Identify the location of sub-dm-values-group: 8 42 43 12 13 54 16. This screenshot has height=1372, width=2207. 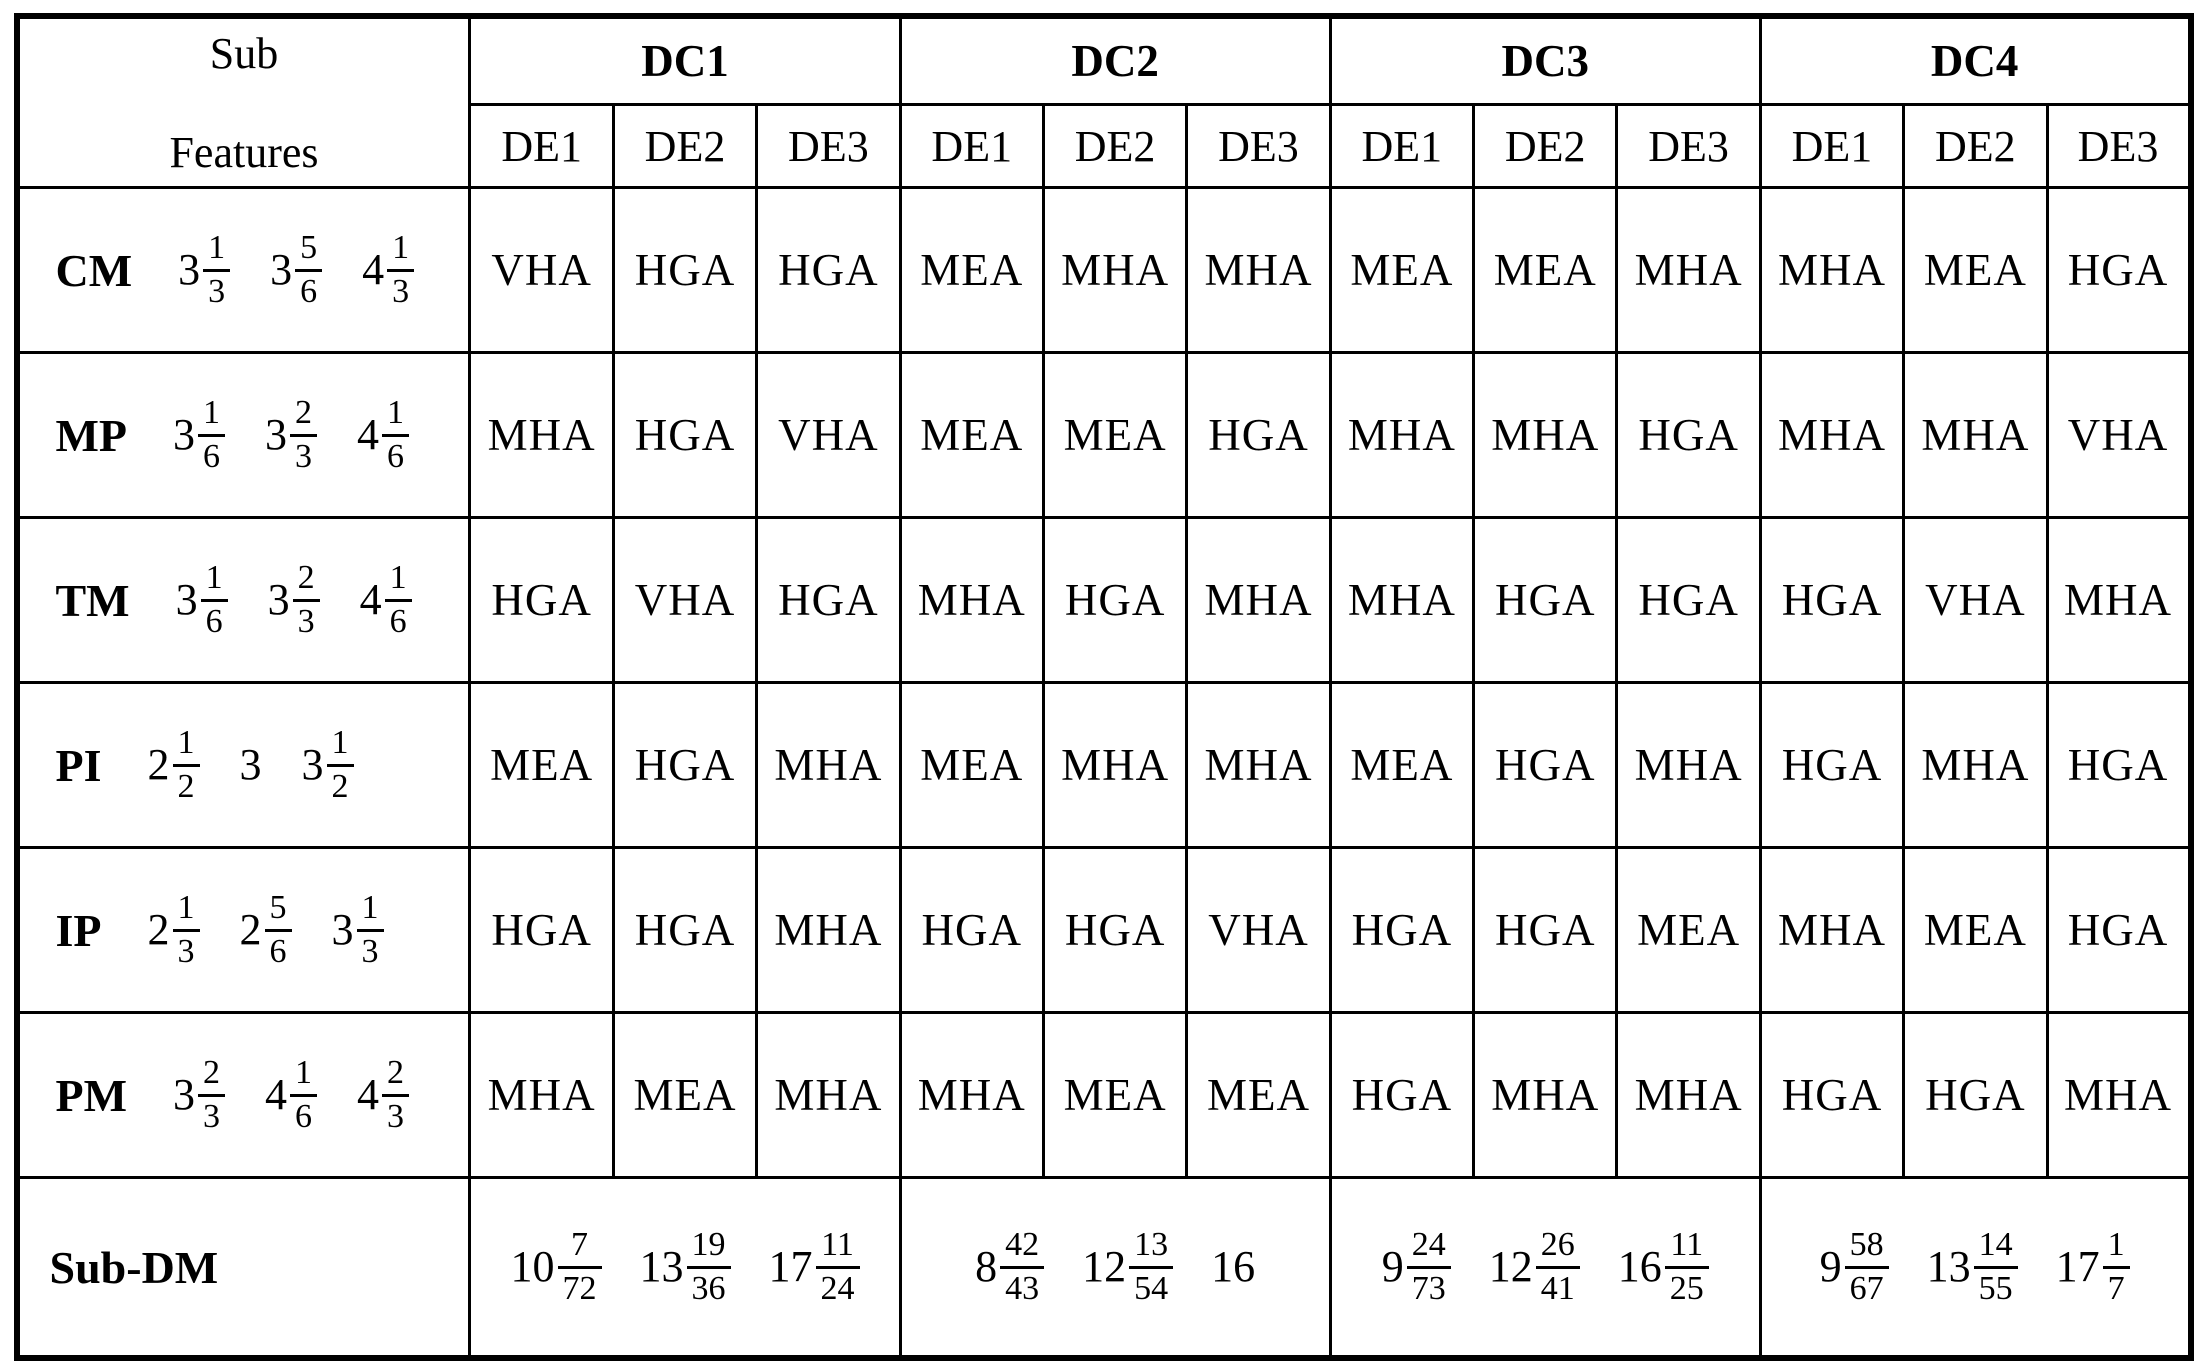
(1115, 1266).